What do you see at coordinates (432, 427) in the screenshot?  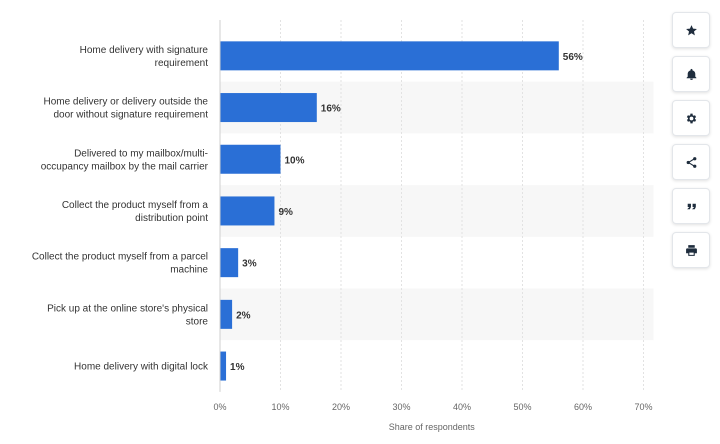 I see `x-axis-title: Share of respondents` at bounding box center [432, 427].